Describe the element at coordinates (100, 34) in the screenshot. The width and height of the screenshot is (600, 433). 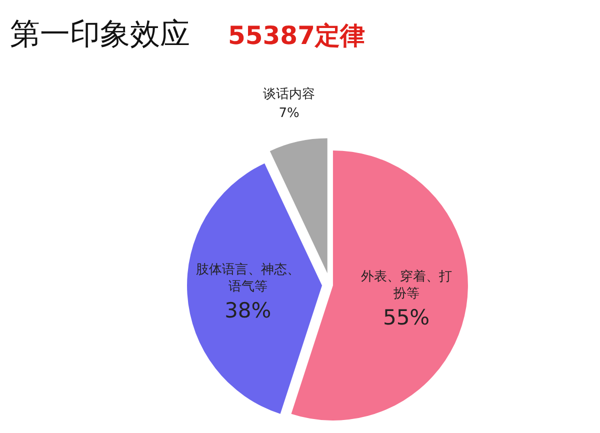
I see `chart-title: 第一印象效应` at that location.